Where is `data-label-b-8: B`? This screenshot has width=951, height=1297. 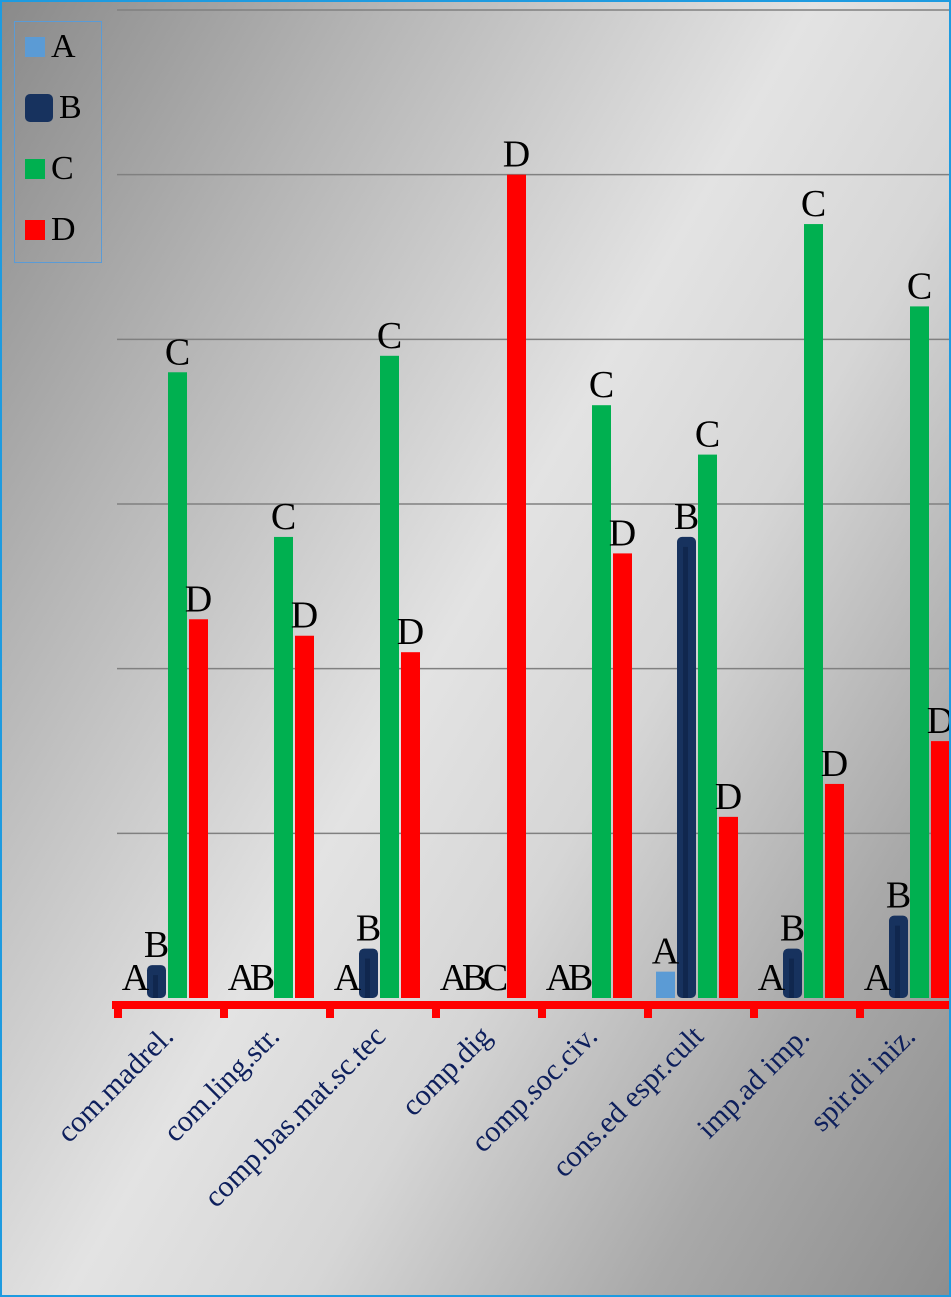 data-label-b-8: B is located at coordinates (898, 896).